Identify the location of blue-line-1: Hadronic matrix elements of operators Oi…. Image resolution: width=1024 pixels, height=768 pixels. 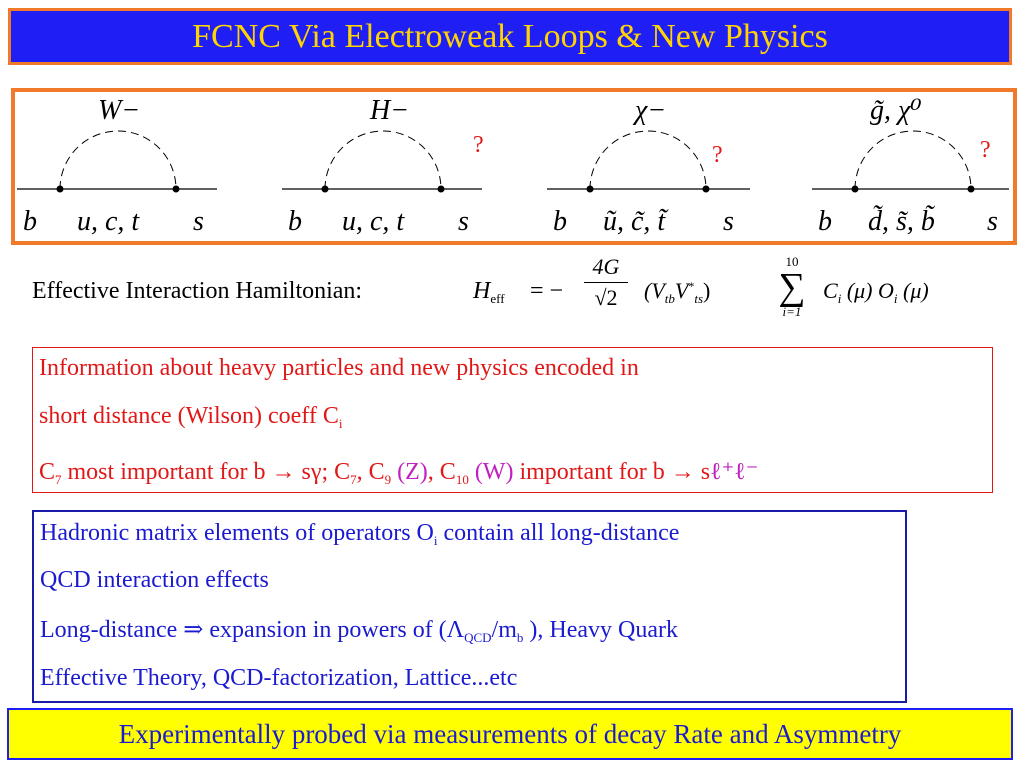
(360, 534).